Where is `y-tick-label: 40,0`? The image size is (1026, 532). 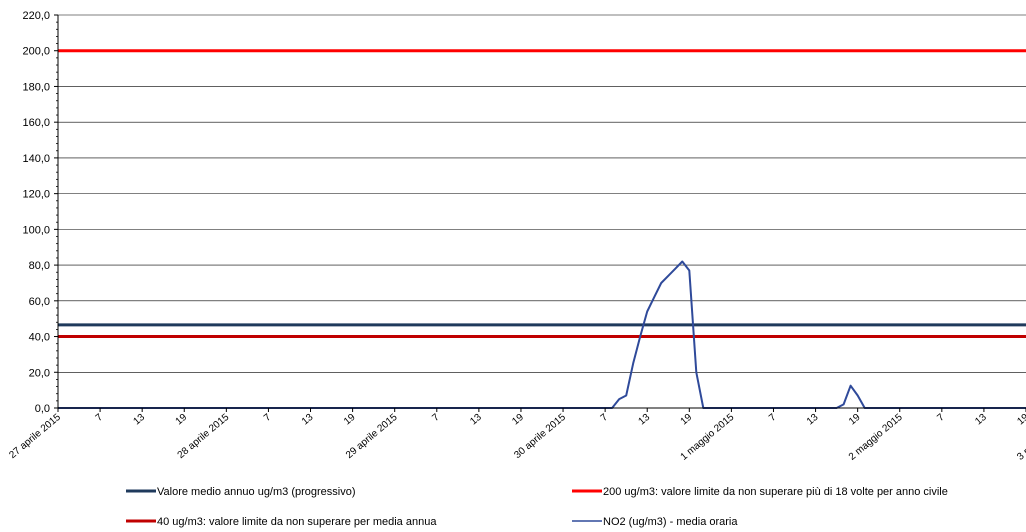 y-tick-label: 40,0 is located at coordinates (39, 338).